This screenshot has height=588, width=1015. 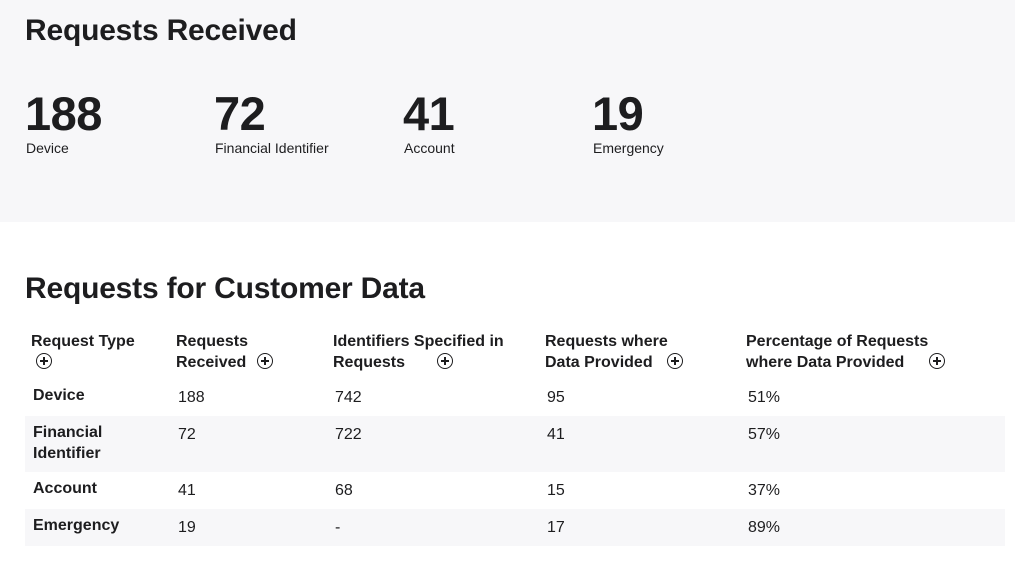 I want to click on cell-request-type: Account, so click(x=65, y=488).